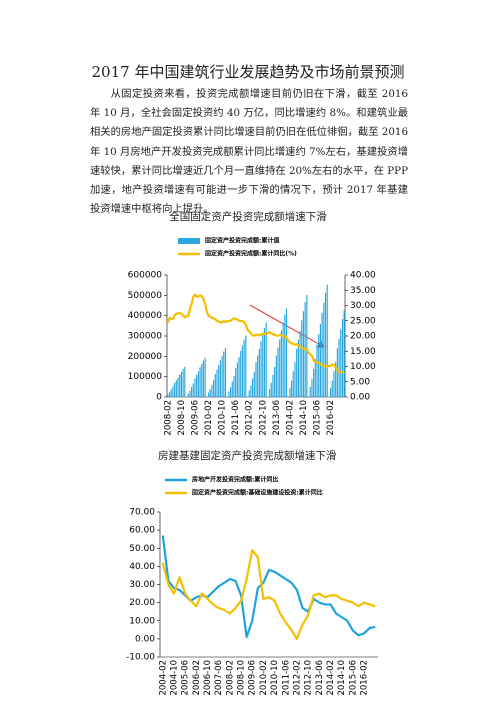 Image resolution: width=496 pixels, height=702 pixels. I want to click on y2-tick-label: 20.00, so click(363, 337).